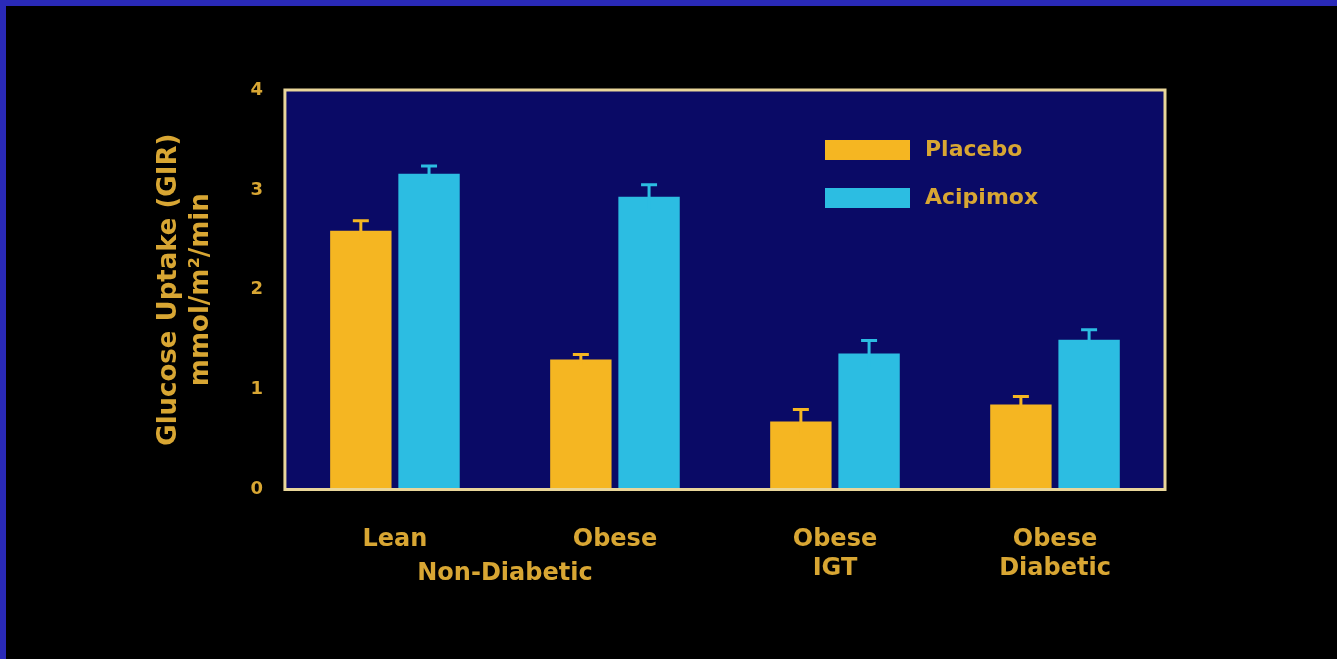 The image size is (1337, 659). Describe the element at coordinates (395, 538) in the screenshot. I see `x-tick-label: Lean` at that location.